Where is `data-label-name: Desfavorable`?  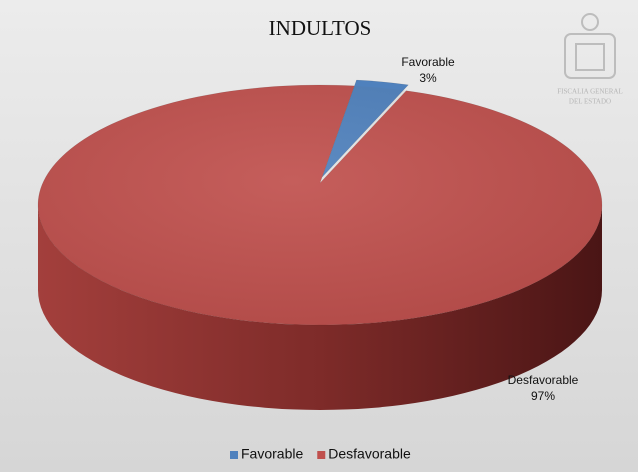
data-label-name: Desfavorable is located at coordinates (543, 380).